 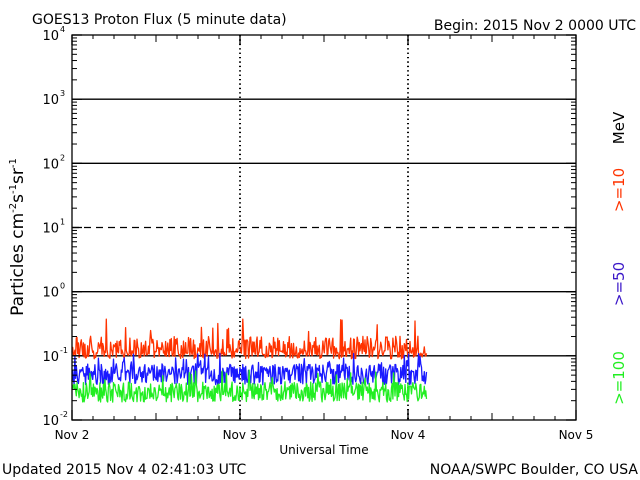 What do you see at coordinates (62, 93) in the screenshot?
I see `y-tick-exponent: 3` at bounding box center [62, 93].